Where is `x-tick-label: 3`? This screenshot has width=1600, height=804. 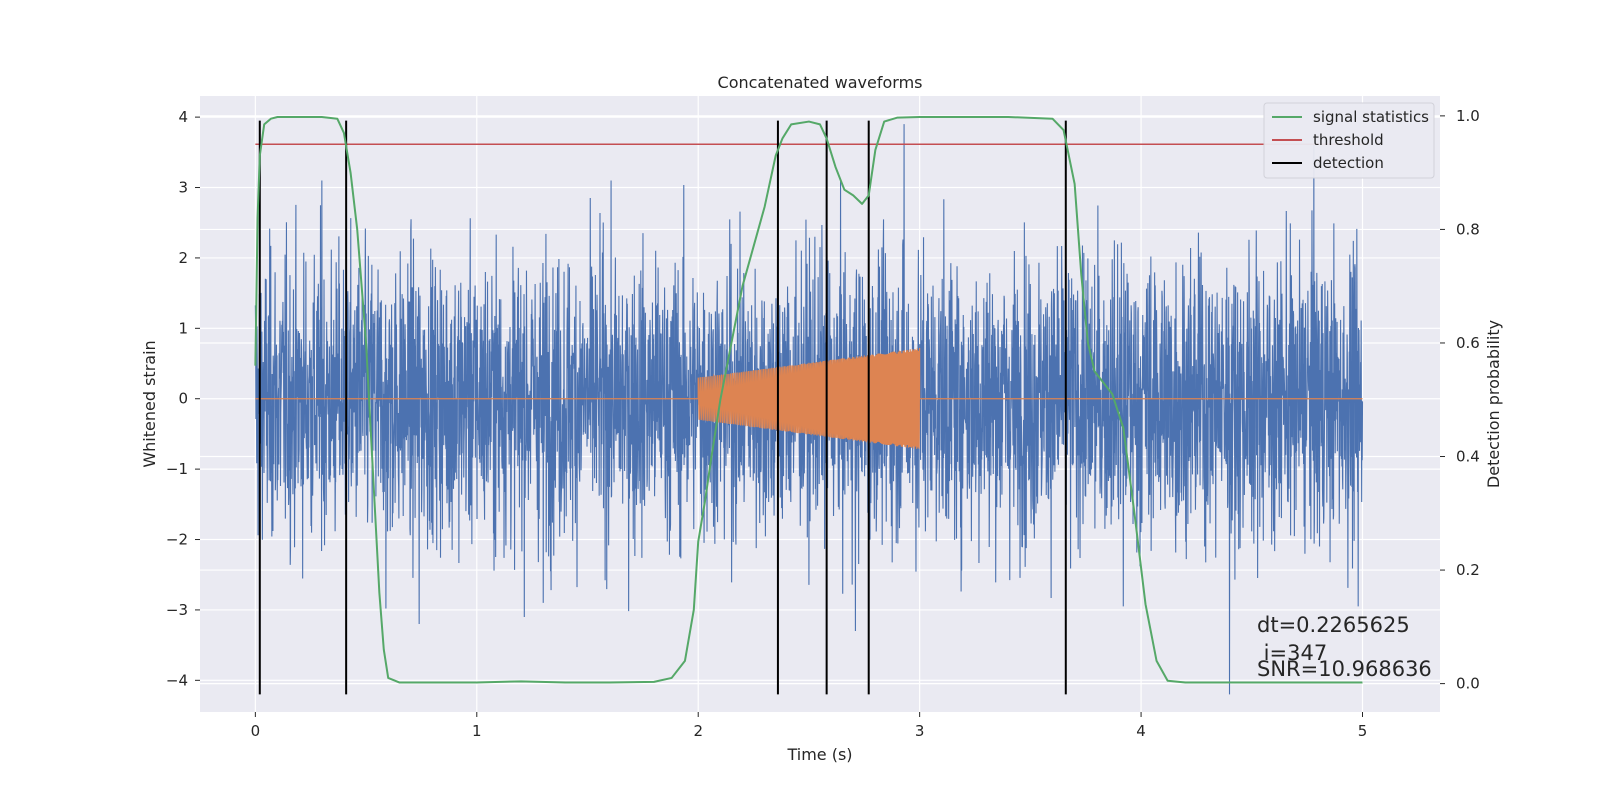 x-tick-label: 3 is located at coordinates (920, 731).